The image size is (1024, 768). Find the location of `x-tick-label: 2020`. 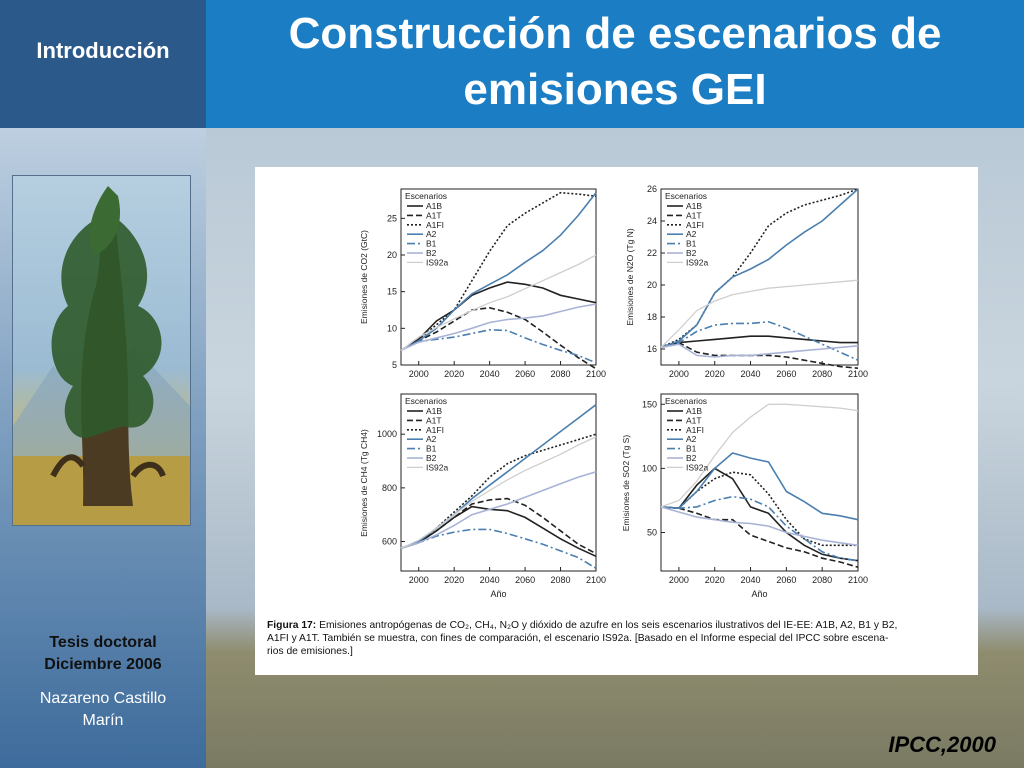

x-tick-label: 2020 is located at coordinates (715, 374).